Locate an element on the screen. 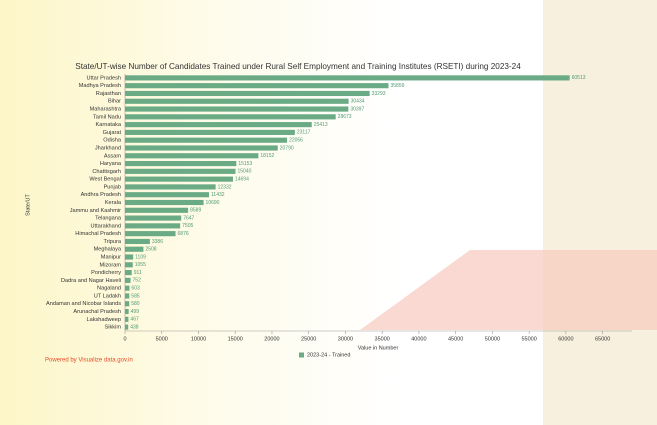 The image size is (657, 425). y-tick-label: Rajasthan is located at coordinates (108, 94).